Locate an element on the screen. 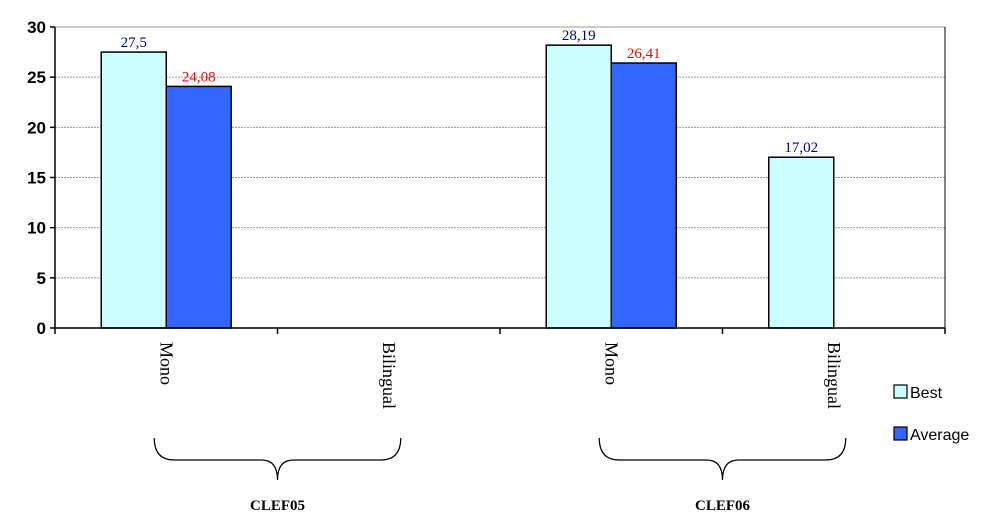  group-label-0: CLEF05 is located at coordinates (277, 506).